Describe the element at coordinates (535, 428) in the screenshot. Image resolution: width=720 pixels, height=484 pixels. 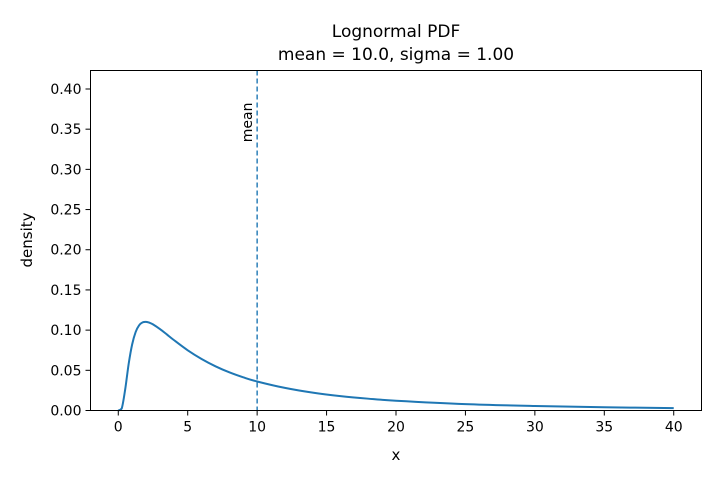
I see `x-tick-label: 30` at that location.